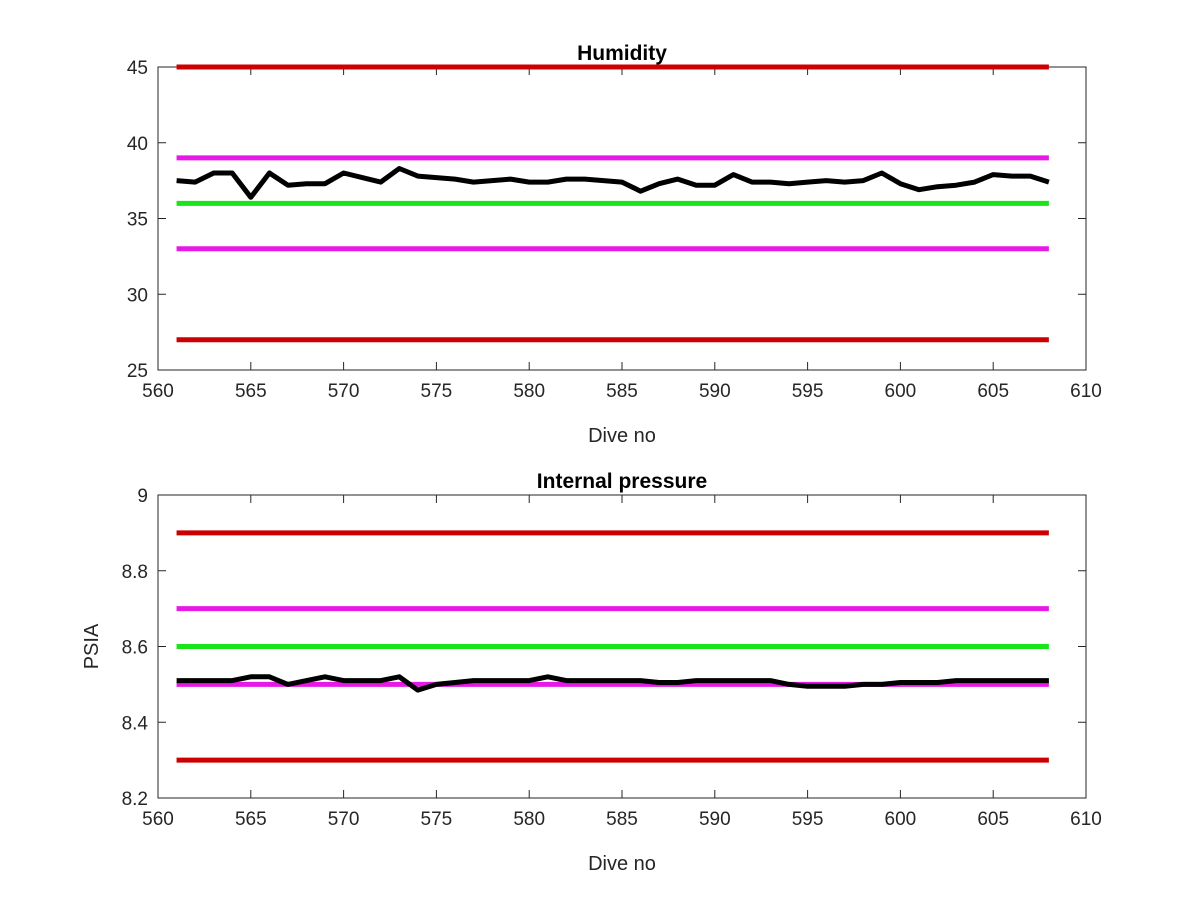  What do you see at coordinates (158, 819) in the screenshot?
I see `pressure-x-tick-label: 560` at bounding box center [158, 819].